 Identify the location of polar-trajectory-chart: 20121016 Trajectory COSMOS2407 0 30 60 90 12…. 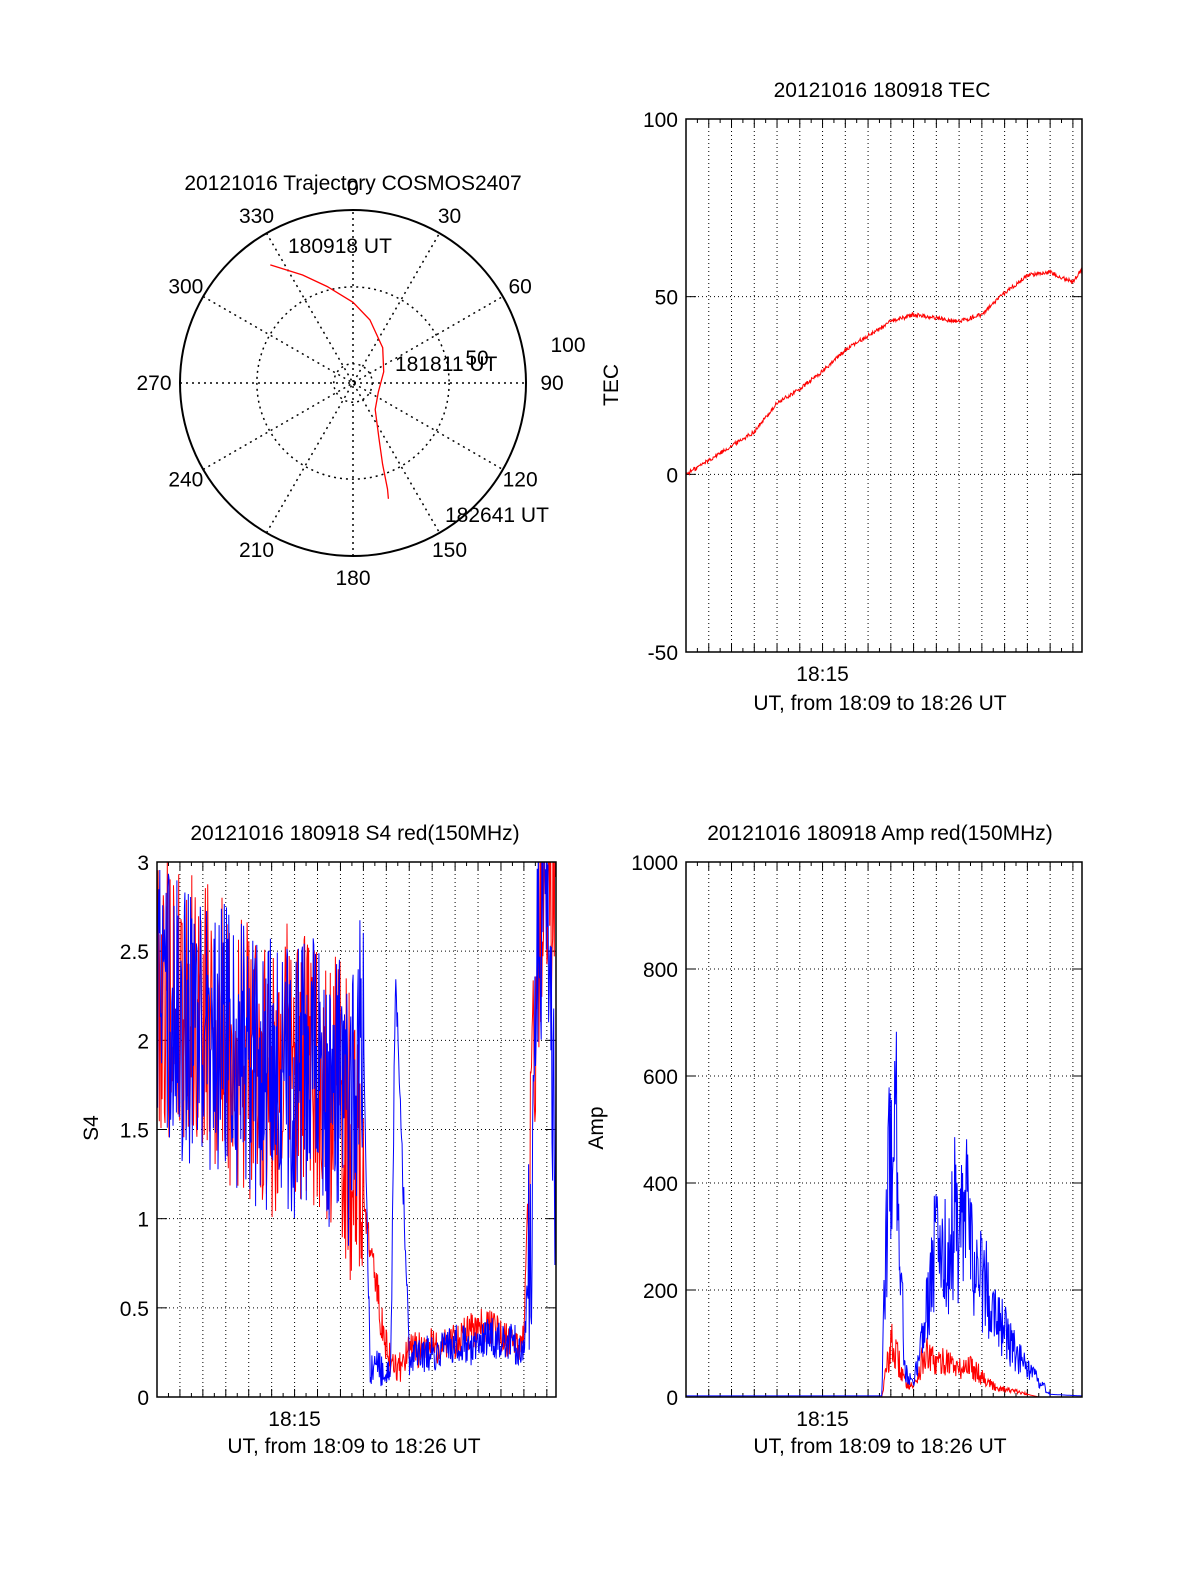
(360, 381).